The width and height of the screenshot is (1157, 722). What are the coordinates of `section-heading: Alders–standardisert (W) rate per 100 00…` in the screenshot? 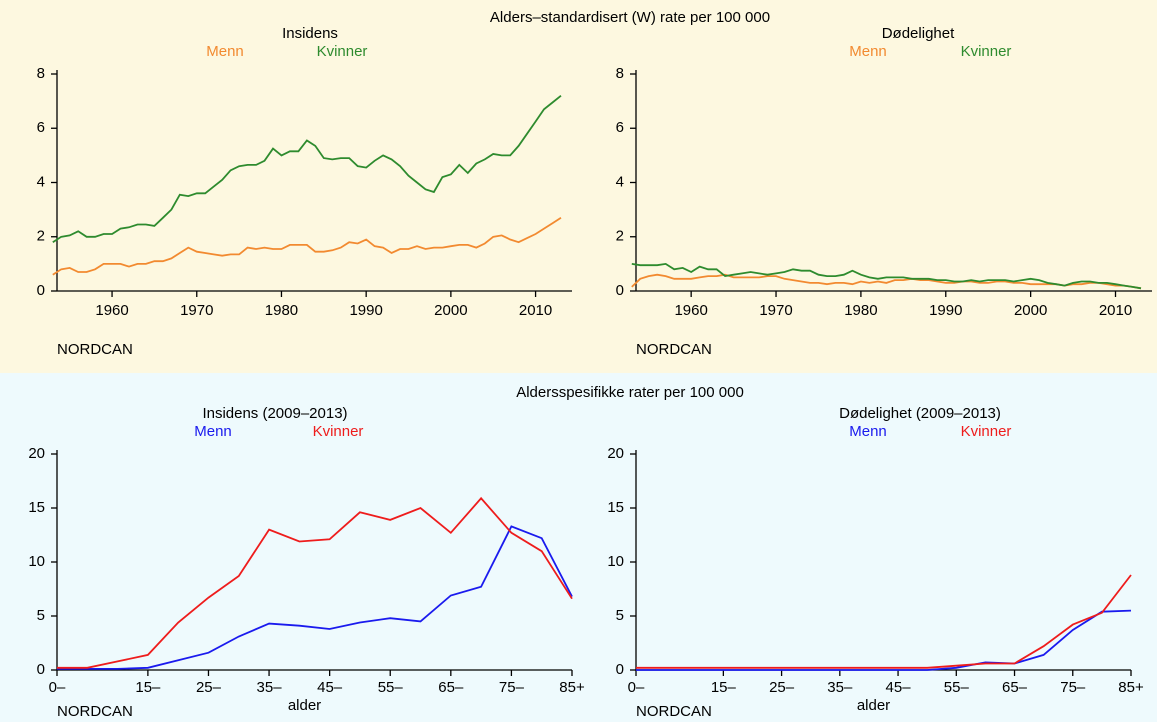 It's located at (630, 17).